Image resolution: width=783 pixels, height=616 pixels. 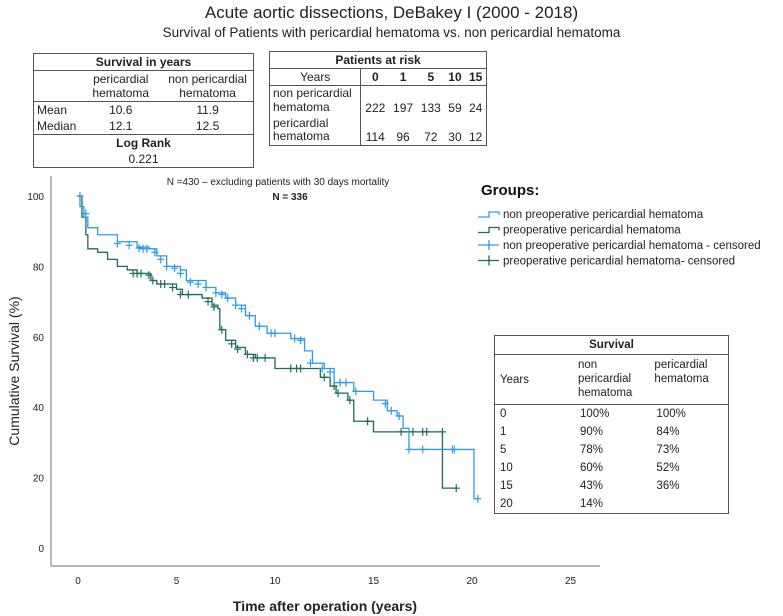 I want to click on cell: 43%, so click(x=592, y=486).